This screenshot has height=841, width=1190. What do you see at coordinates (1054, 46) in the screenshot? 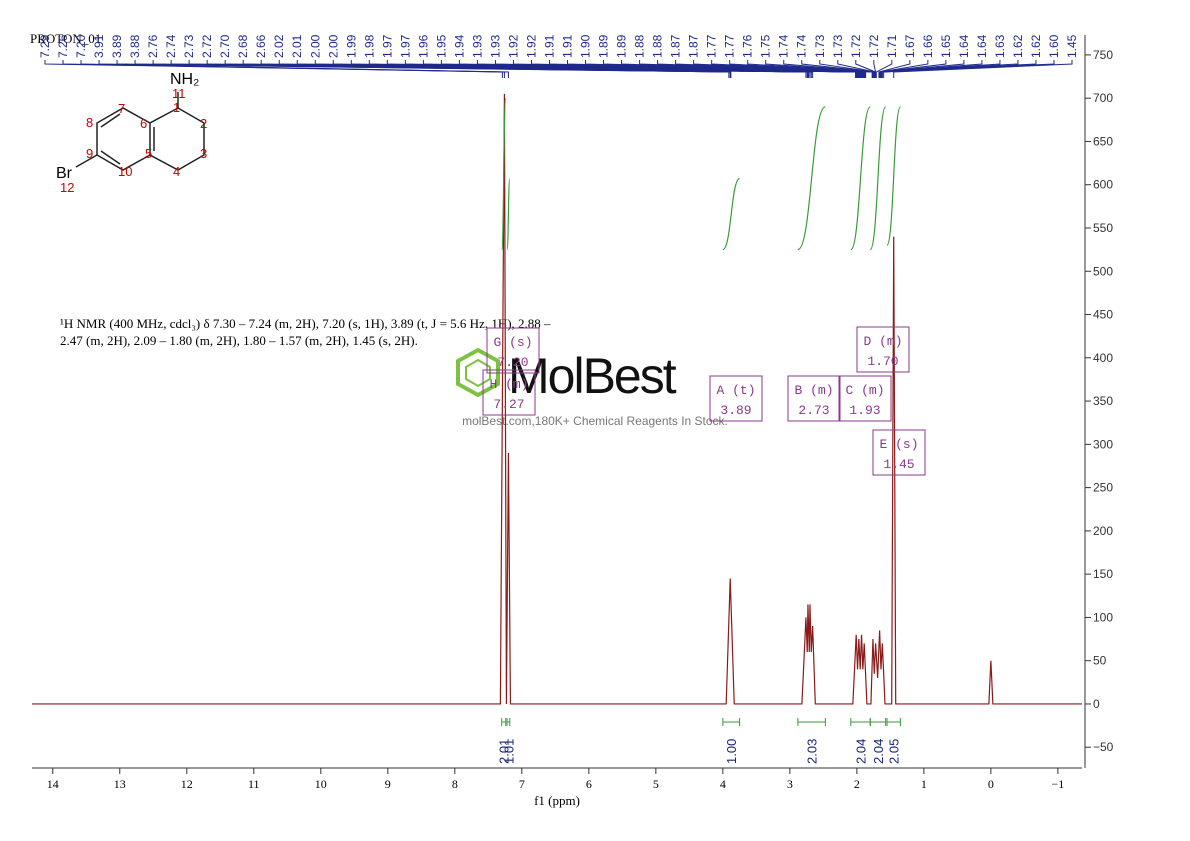
I see `peak-label: 1.60` at bounding box center [1054, 46].